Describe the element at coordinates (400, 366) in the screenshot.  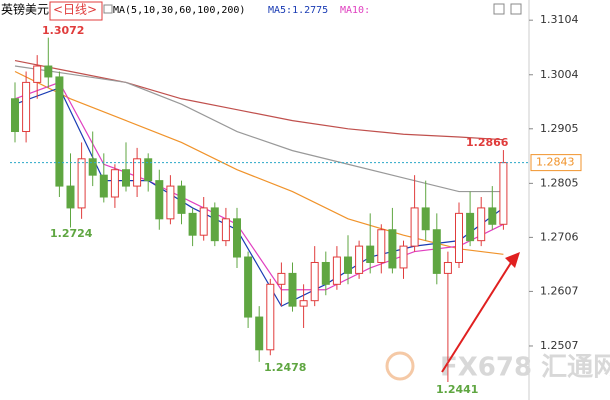
I see `watermark-logo` at that location.